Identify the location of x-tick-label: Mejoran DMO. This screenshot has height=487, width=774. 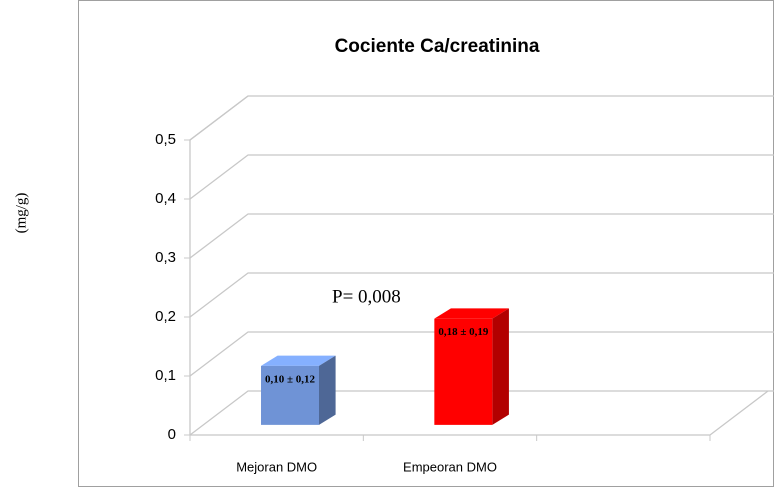
(276, 466).